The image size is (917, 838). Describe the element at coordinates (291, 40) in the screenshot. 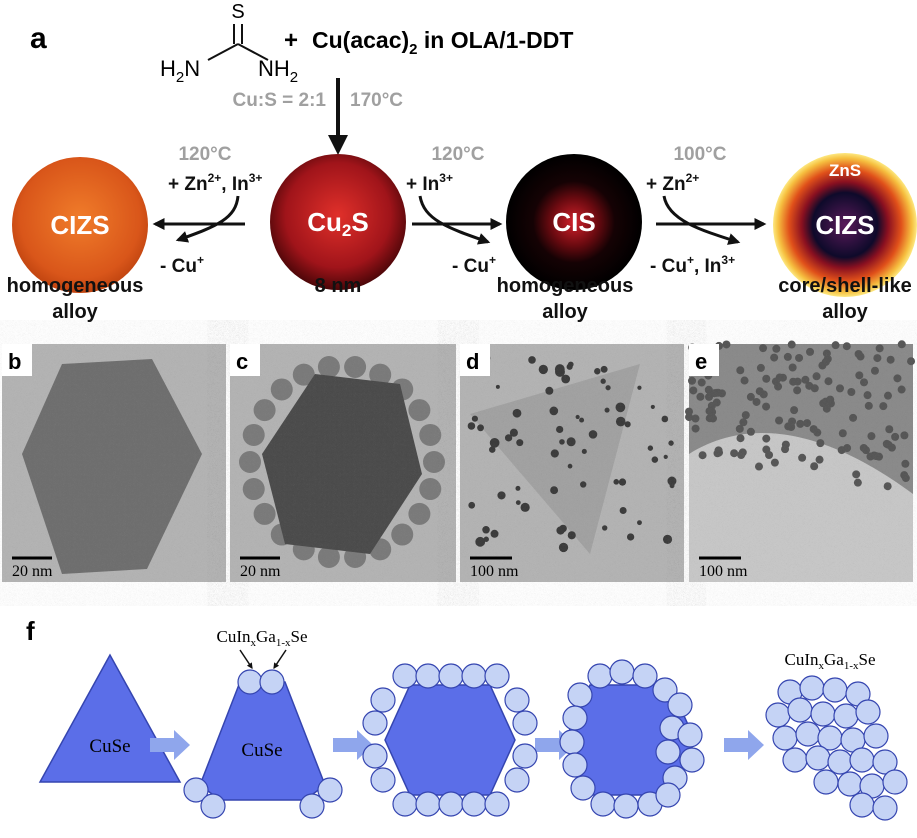

I see `plus: +` at that location.